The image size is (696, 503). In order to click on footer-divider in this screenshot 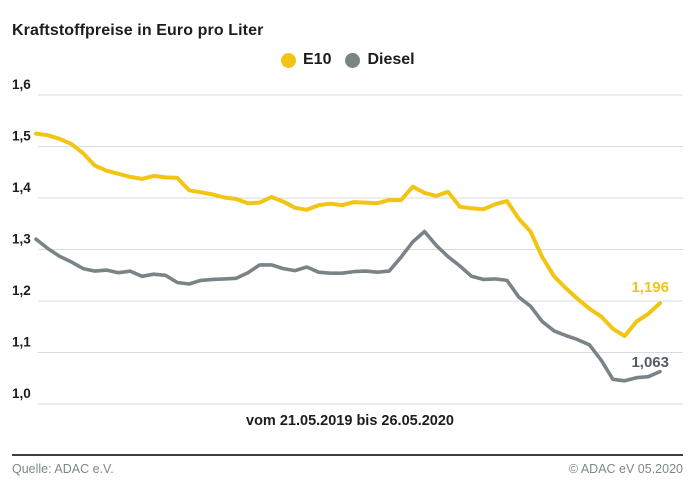, I will do `click(347, 455)`.